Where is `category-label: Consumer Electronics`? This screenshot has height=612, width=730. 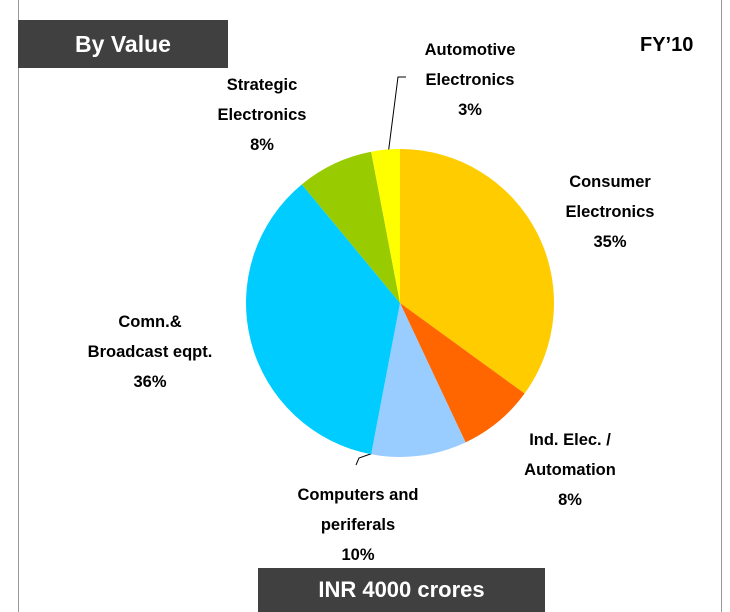 category-label: Consumer Electronics is located at coordinates (610, 197).